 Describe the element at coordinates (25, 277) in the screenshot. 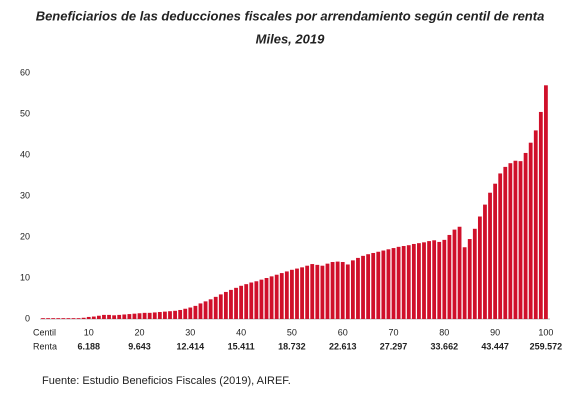

I see `y-tick-label: 10` at that location.